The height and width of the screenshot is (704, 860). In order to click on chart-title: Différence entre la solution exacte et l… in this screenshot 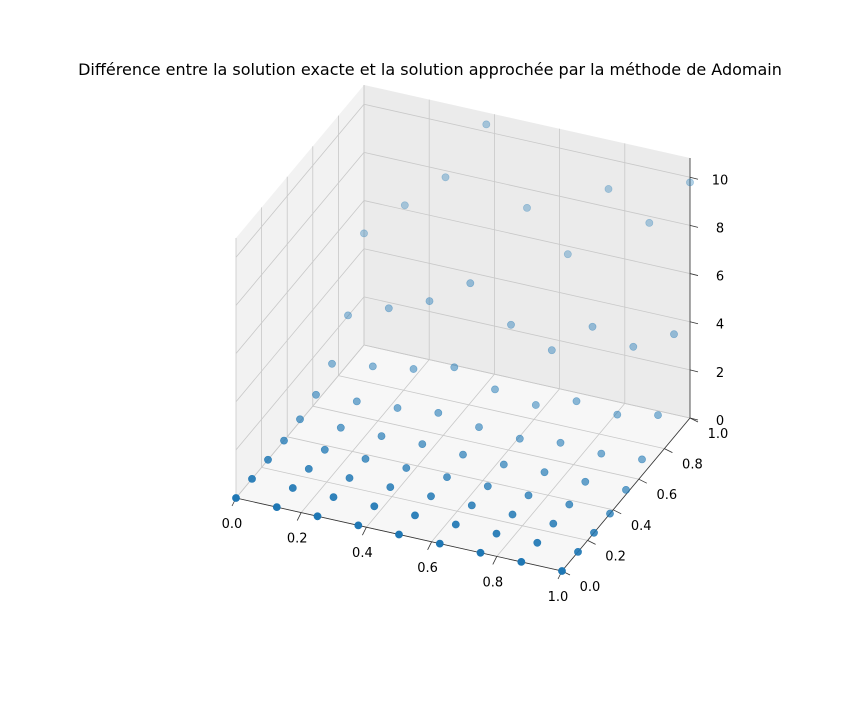, I will do `click(430, 69)`.